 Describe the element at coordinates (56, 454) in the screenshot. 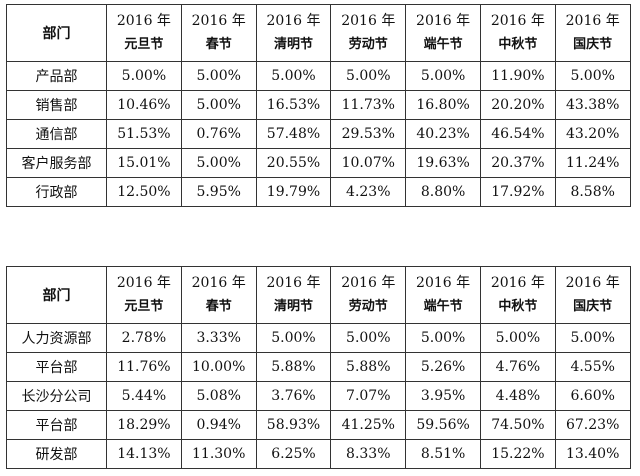

I see `dept-cell: 研发部` at that location.